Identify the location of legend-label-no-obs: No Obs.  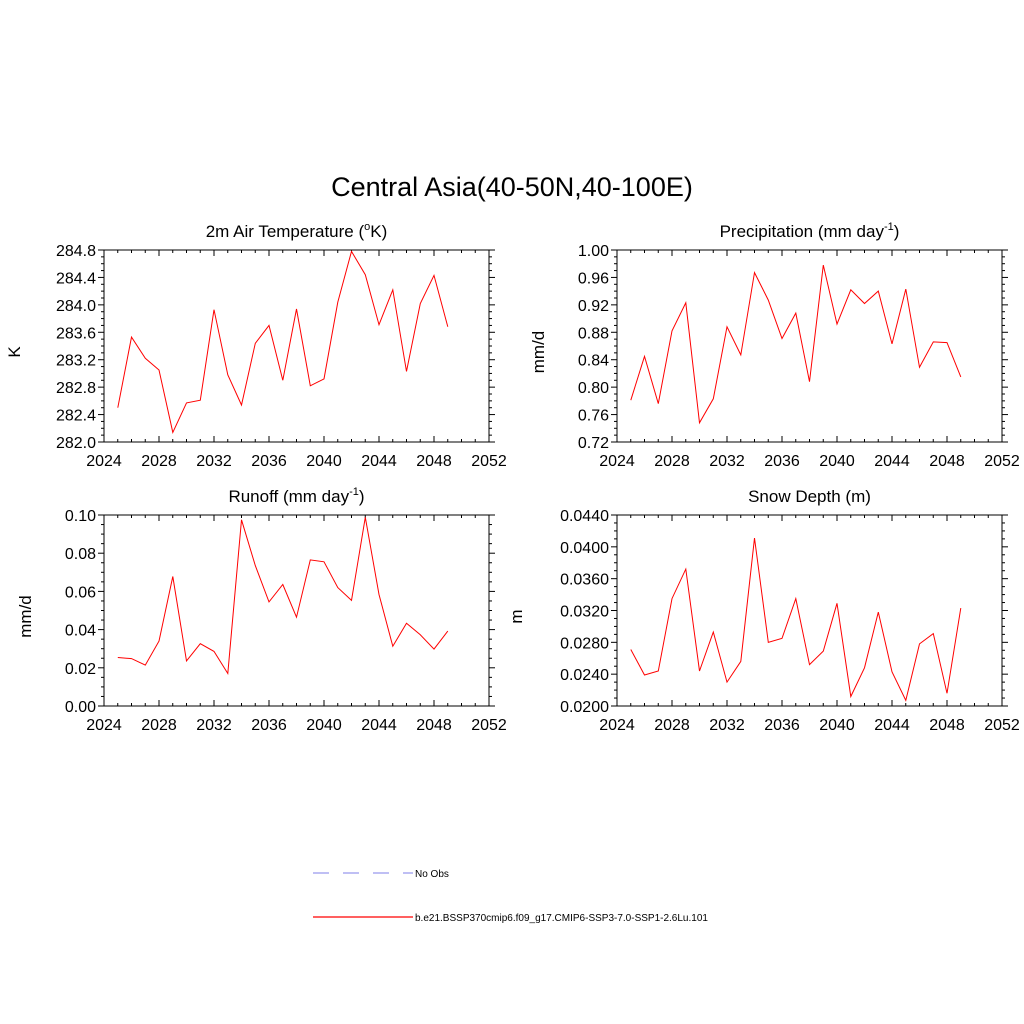
(432, 874).